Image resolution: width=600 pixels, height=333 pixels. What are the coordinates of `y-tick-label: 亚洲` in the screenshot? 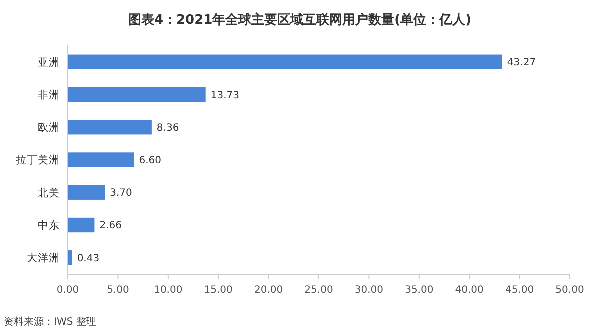 It's located at (49, 62).